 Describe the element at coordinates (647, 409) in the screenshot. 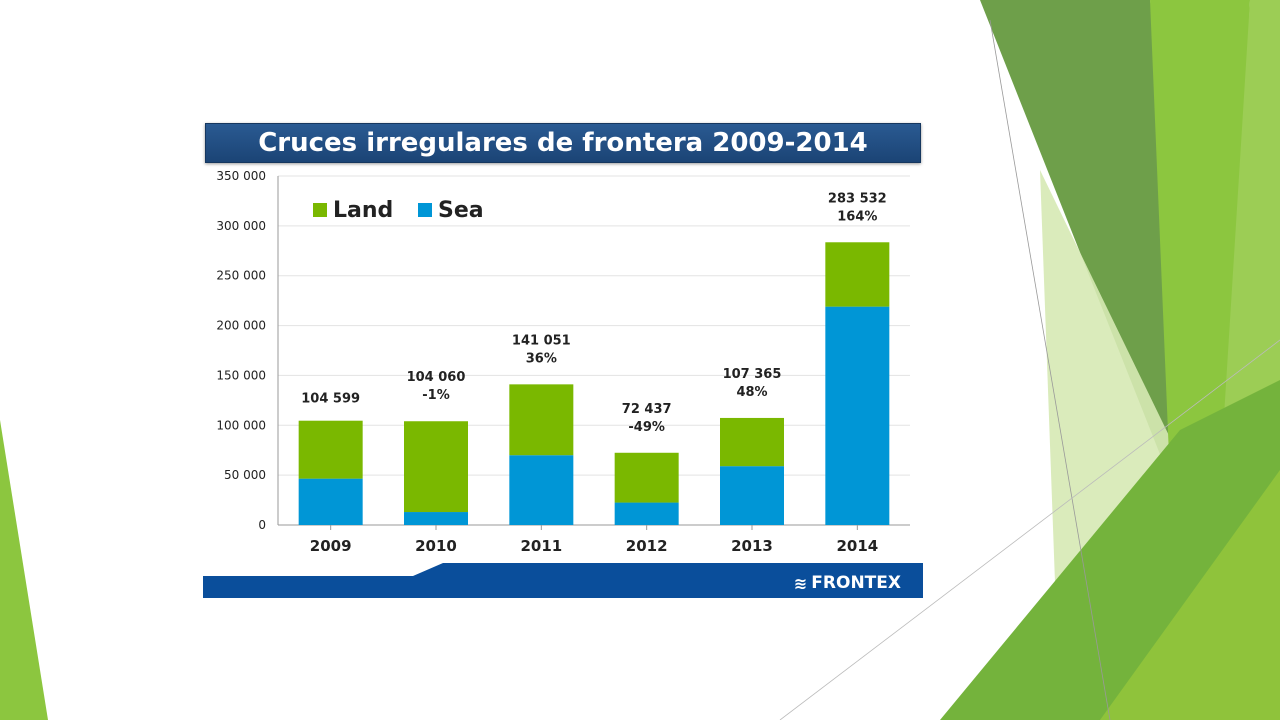

I see `data-label-total: 72 437` at that location.